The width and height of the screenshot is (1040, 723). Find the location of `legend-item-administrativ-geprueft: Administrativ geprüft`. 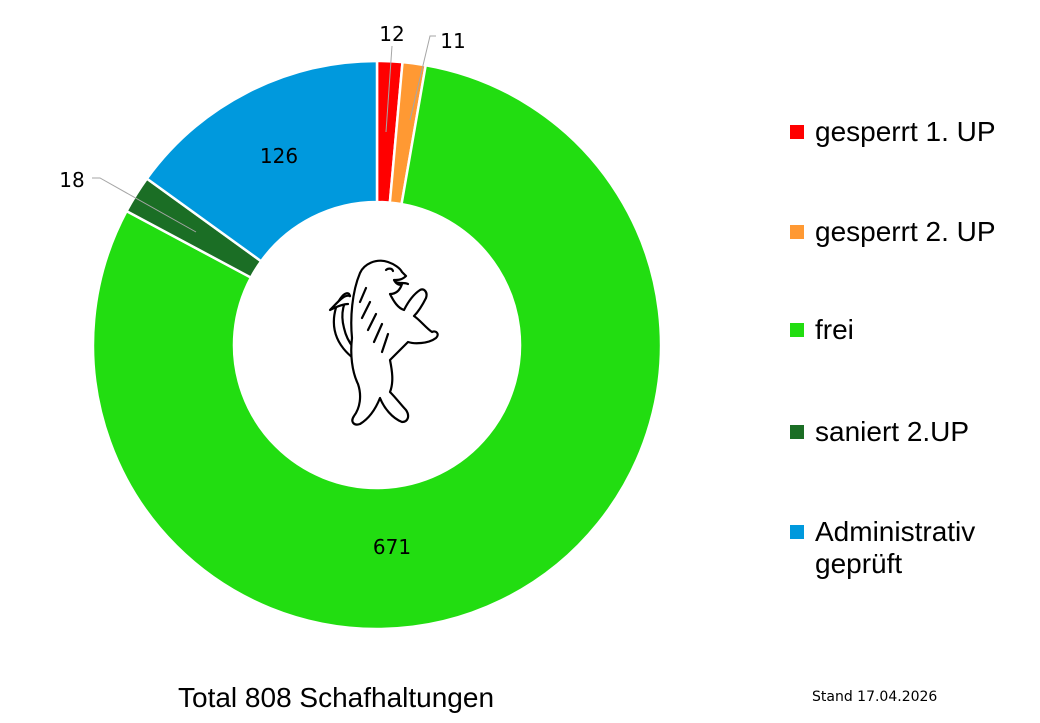

legend-item-administrativ-geprueft: Administrativ geprüft is located at coordinates (882, 548).